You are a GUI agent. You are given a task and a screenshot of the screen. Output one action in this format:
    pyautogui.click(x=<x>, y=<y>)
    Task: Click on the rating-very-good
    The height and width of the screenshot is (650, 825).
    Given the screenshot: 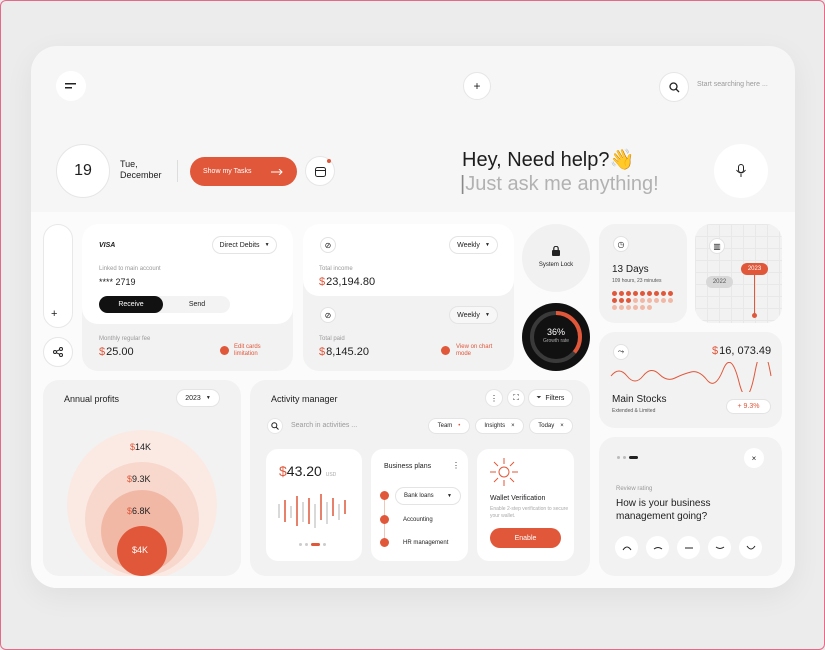 What is the action you would take?
    pyautogui.click(x=750, y=547)
    